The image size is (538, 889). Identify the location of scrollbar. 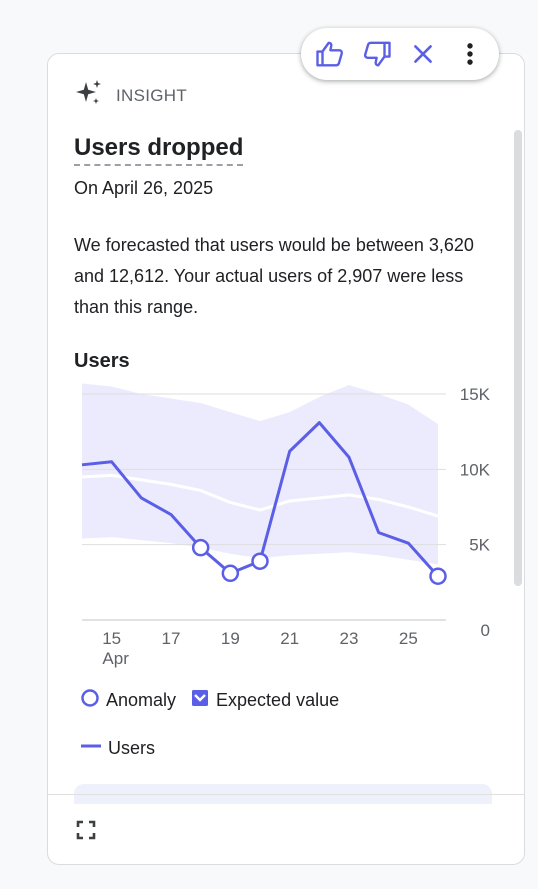
(518, 358).